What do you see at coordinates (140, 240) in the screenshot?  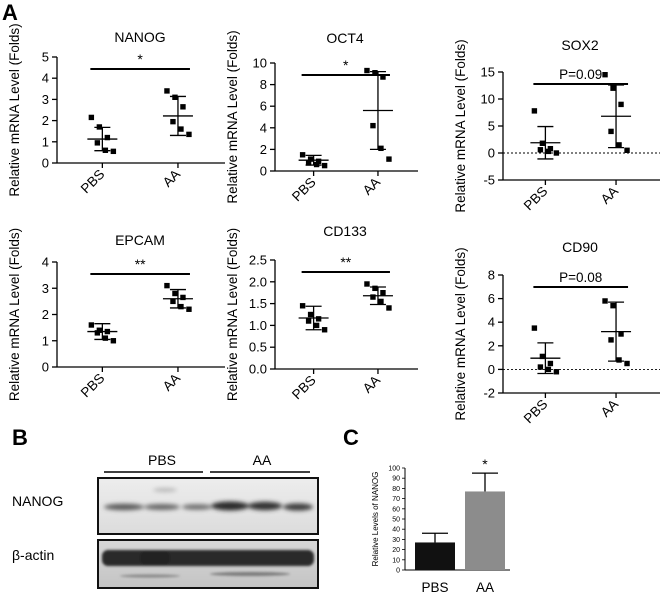 I see `chart-title: EPCAM` at bounding box center [140, 240].